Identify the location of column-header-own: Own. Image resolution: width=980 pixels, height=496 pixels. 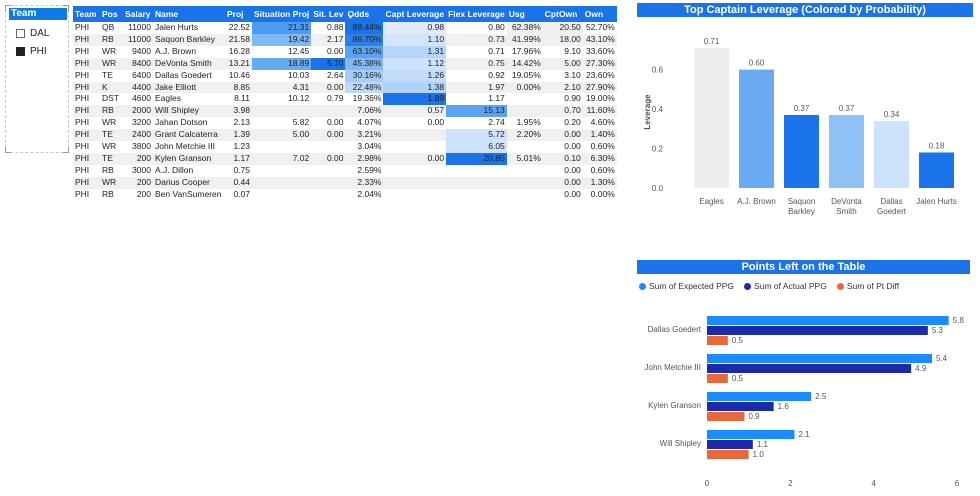
(599, 14).